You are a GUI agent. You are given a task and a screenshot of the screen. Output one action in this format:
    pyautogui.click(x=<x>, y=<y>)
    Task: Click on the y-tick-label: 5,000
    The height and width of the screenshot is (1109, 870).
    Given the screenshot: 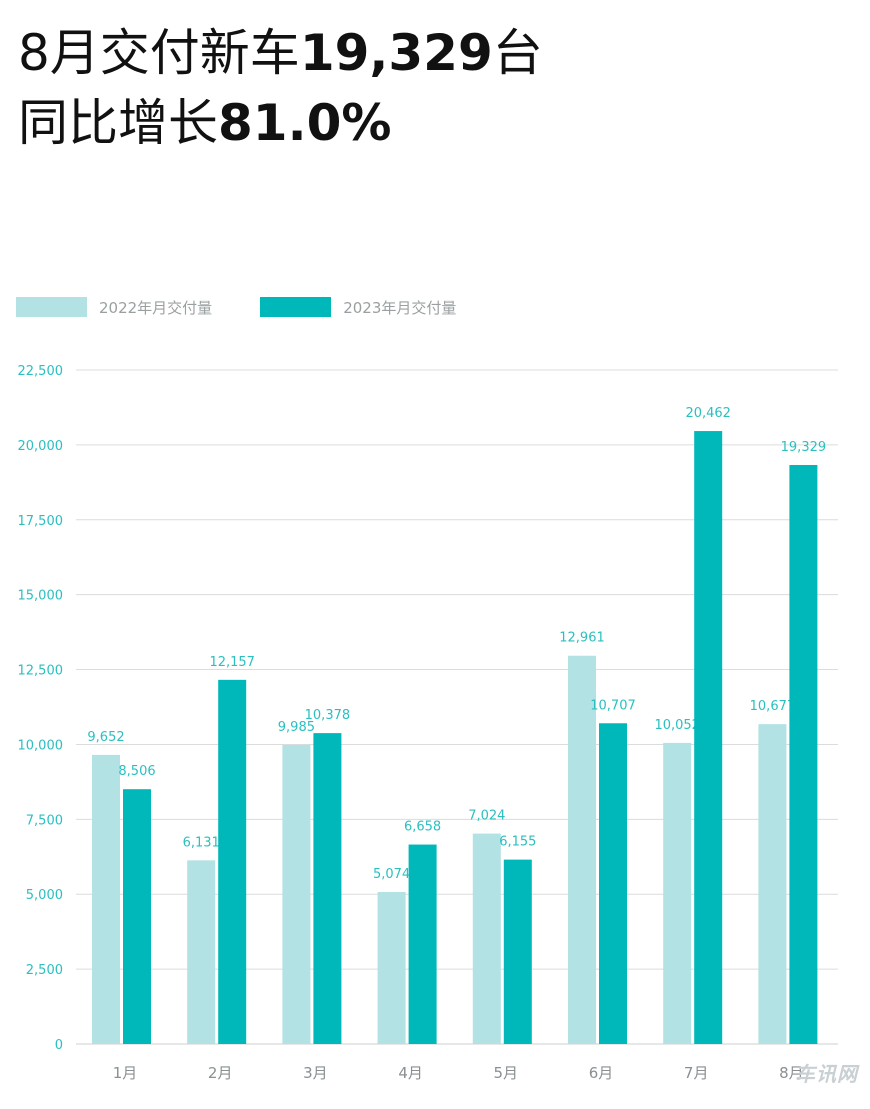 What is the action you would take?
    pyautogui.click(x=44, y=895)
    